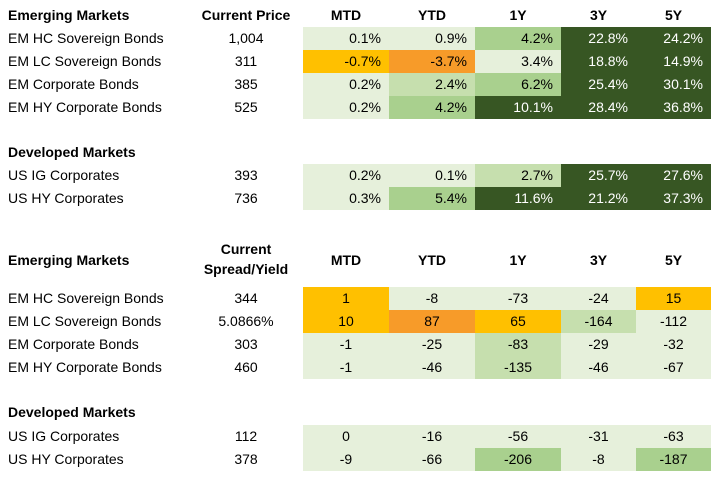  Describe the element at coordinates (598, 198) in the screenshot. I see `3y-cell: 21.2%` at that location.